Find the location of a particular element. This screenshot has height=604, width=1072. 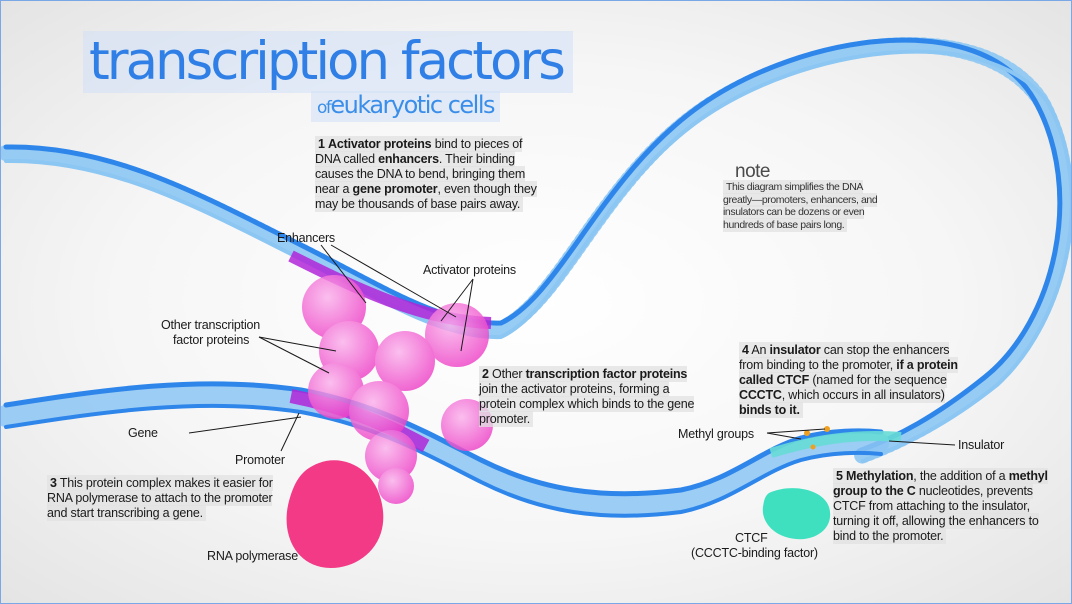

label-other-tf-line2: factor proteins is located at coordinates (211, 340).